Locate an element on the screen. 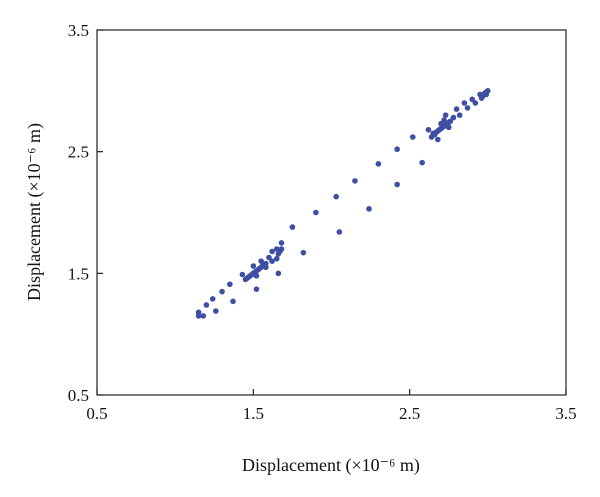 This screenshot has width=600, height=497. y-axis-label: Displacement (×10⁻⁶ m) is located at coordinates (34, 212).